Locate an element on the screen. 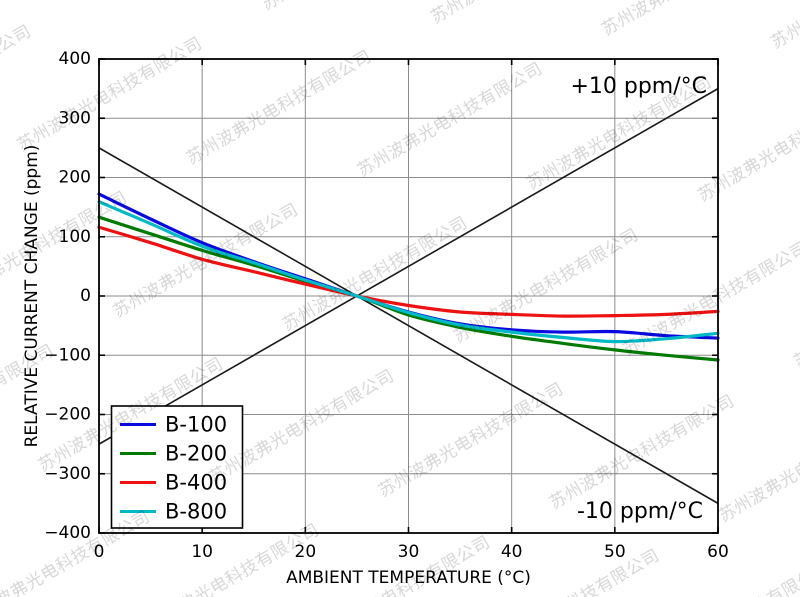  y-tick-label-8: 400 is located at coordinates (75, 59).